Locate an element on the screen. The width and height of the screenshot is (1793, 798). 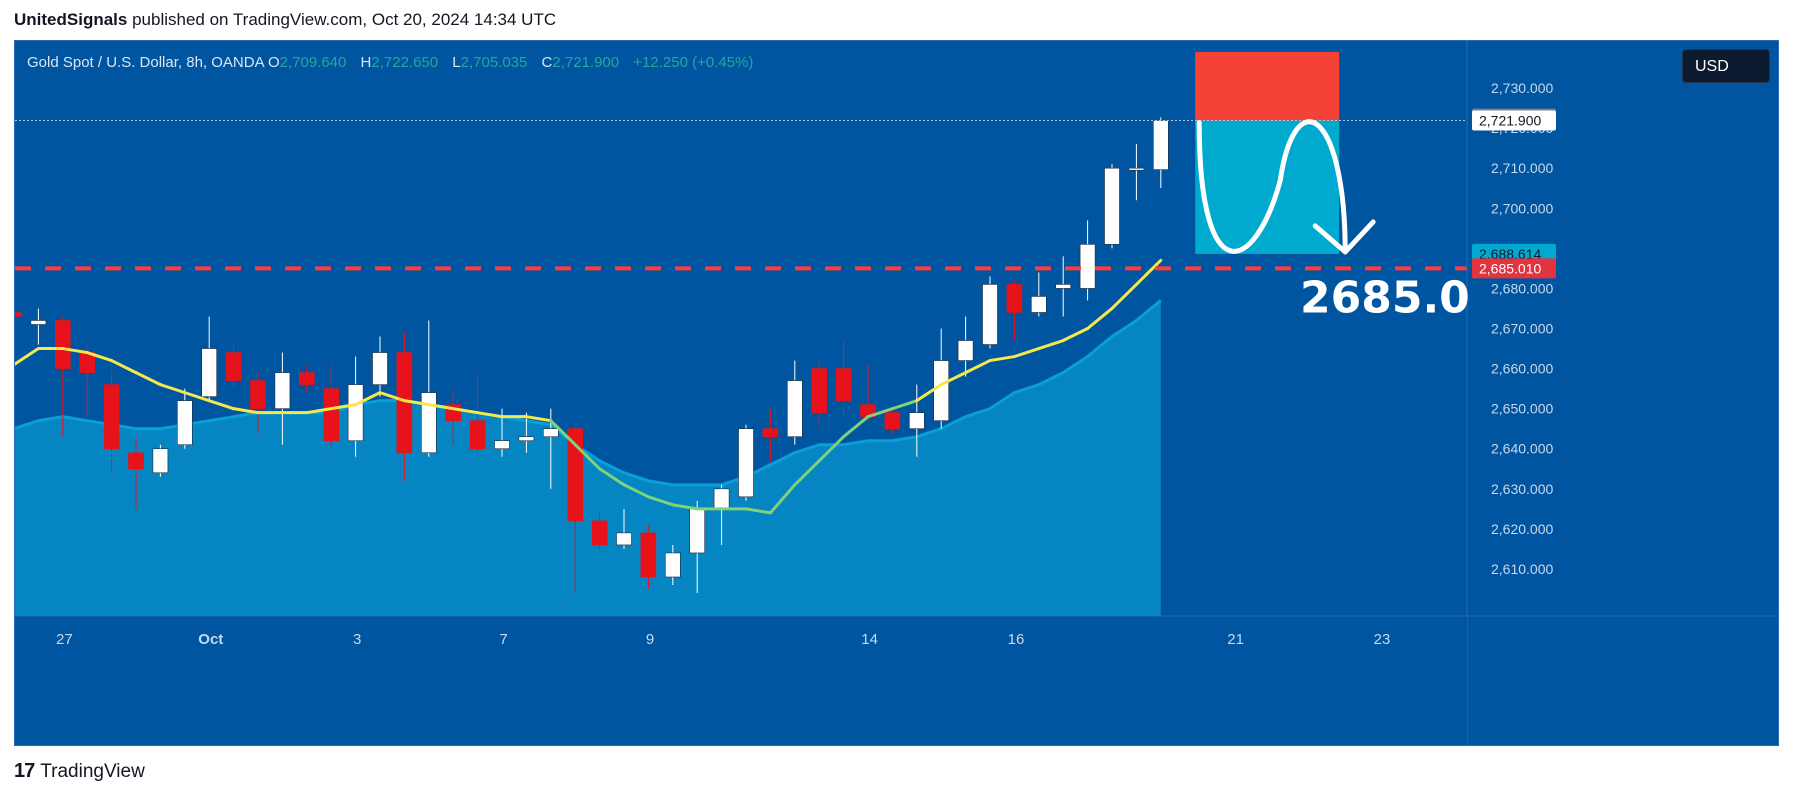
annotation-layer: 2685.0 is located at coordinates (1333, 221).